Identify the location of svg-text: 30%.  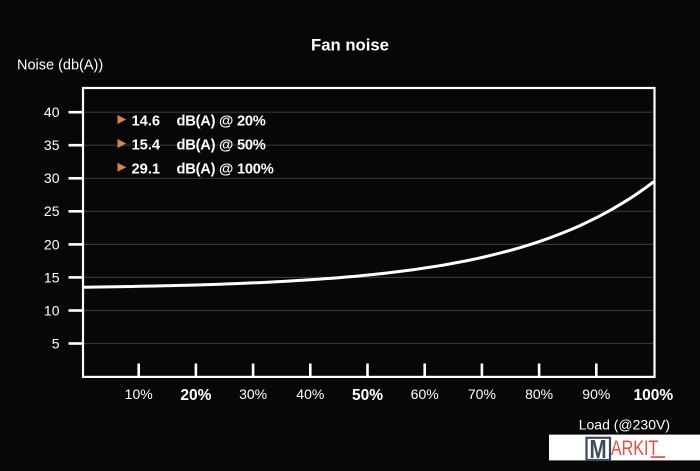
(253, 394).